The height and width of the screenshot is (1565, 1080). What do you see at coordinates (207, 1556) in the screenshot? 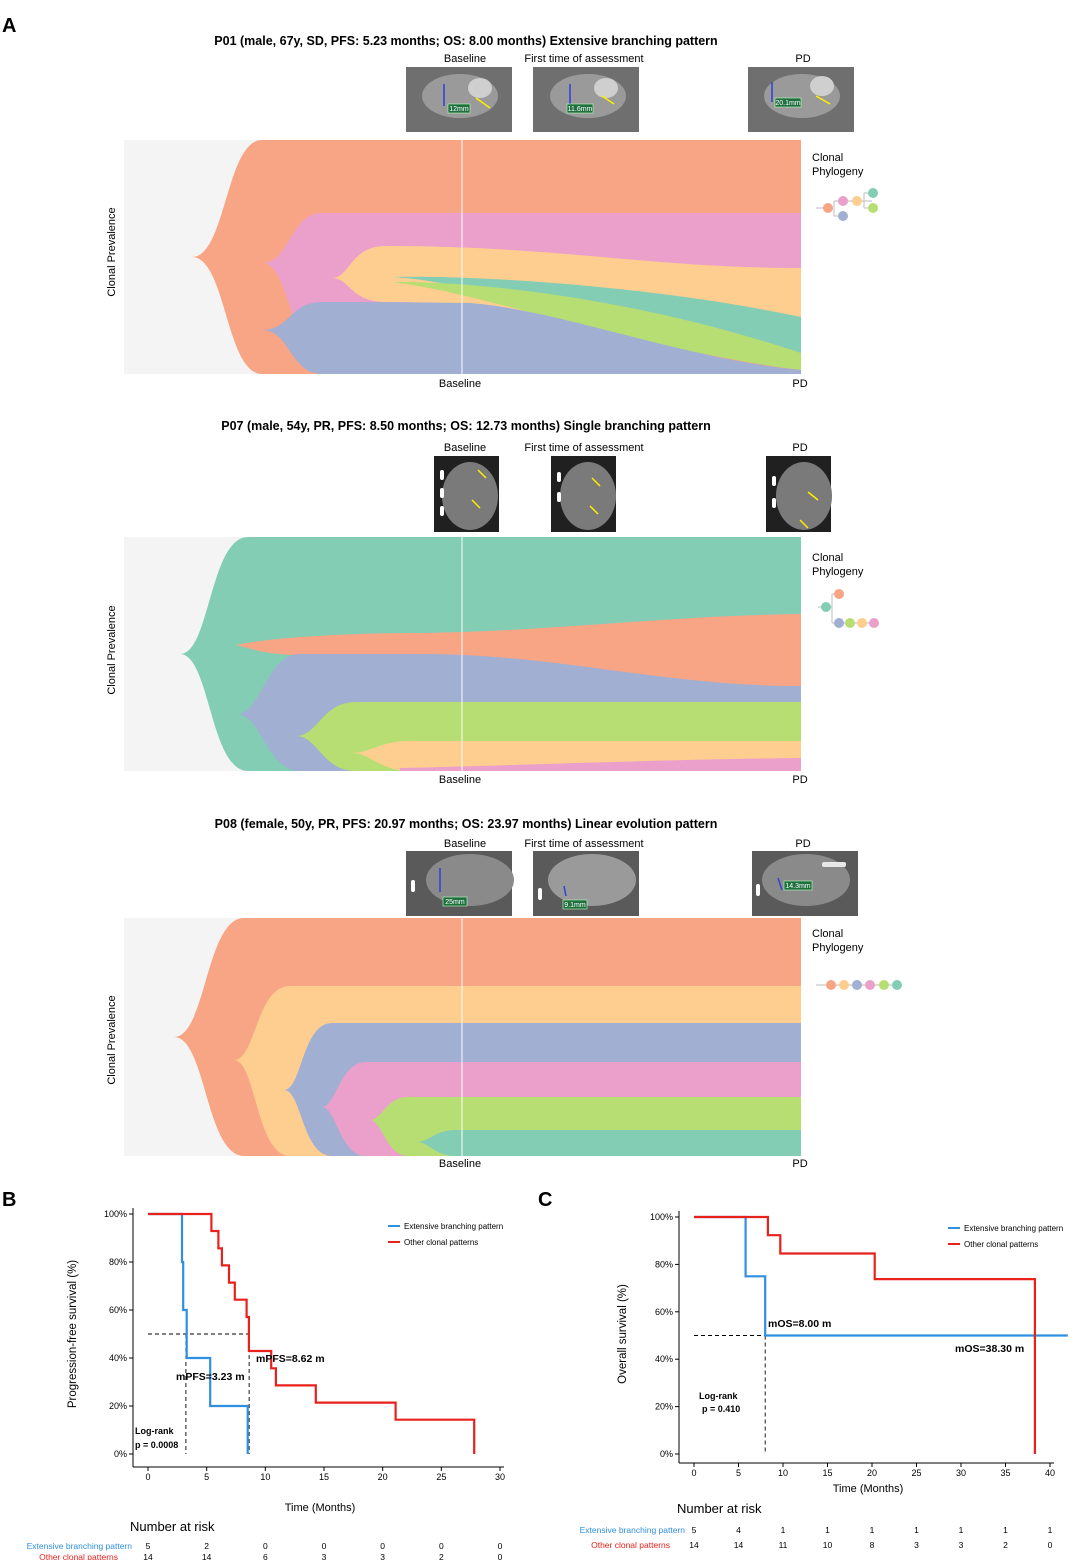
I see `risk-table-cell: 14` at bounding box center [207, 1556].